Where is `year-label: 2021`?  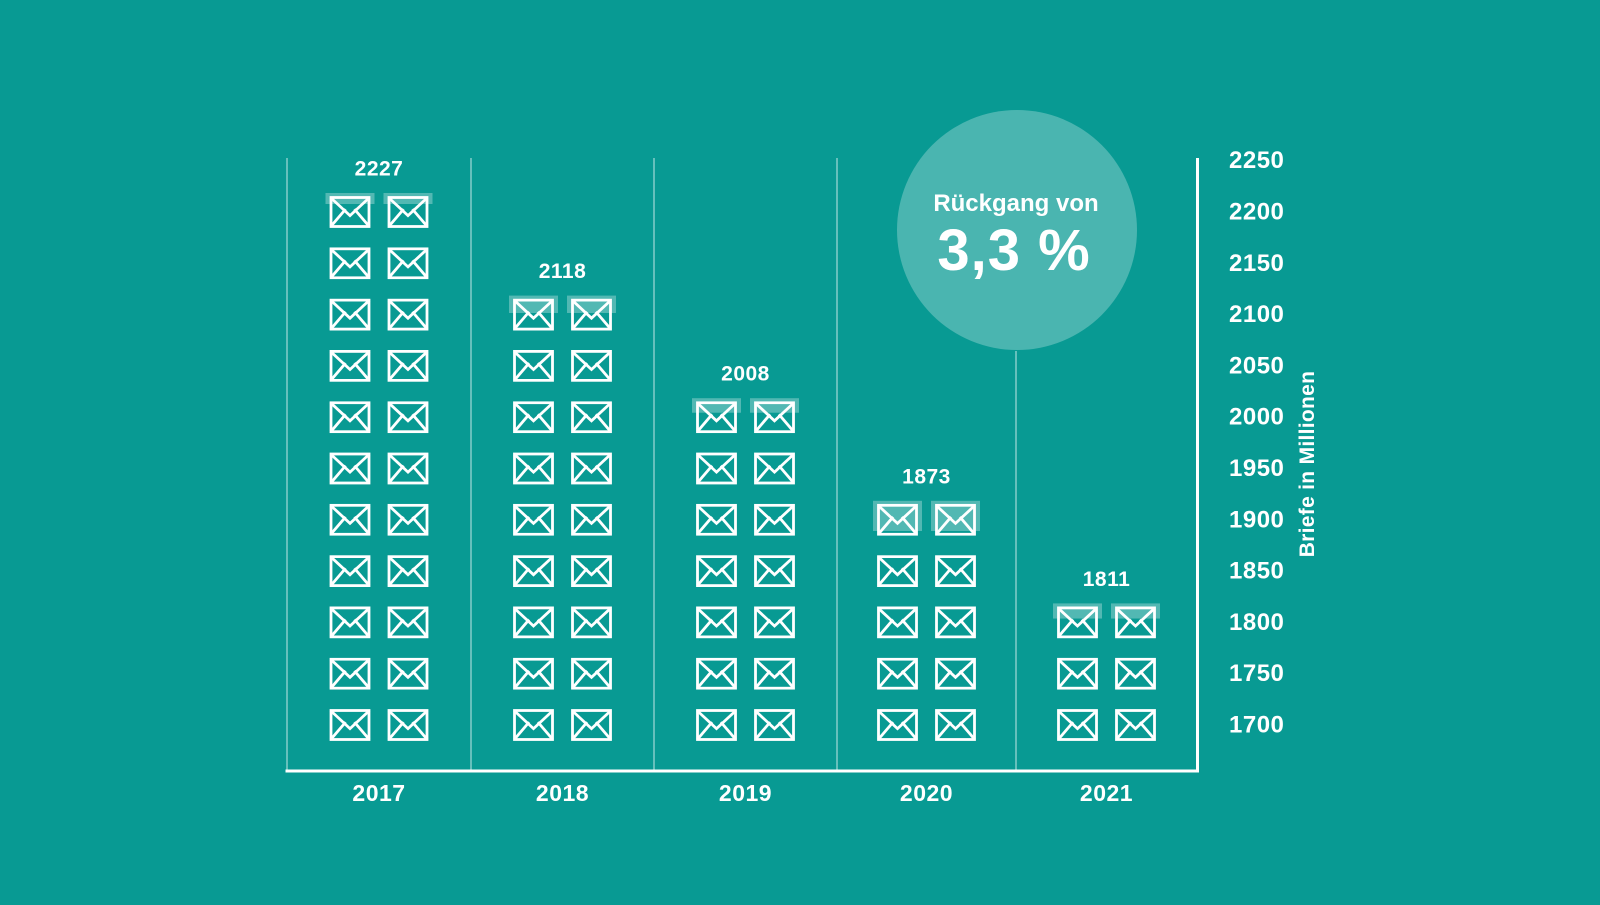
year-label: 2021 is located at coordinates (1106, 793).